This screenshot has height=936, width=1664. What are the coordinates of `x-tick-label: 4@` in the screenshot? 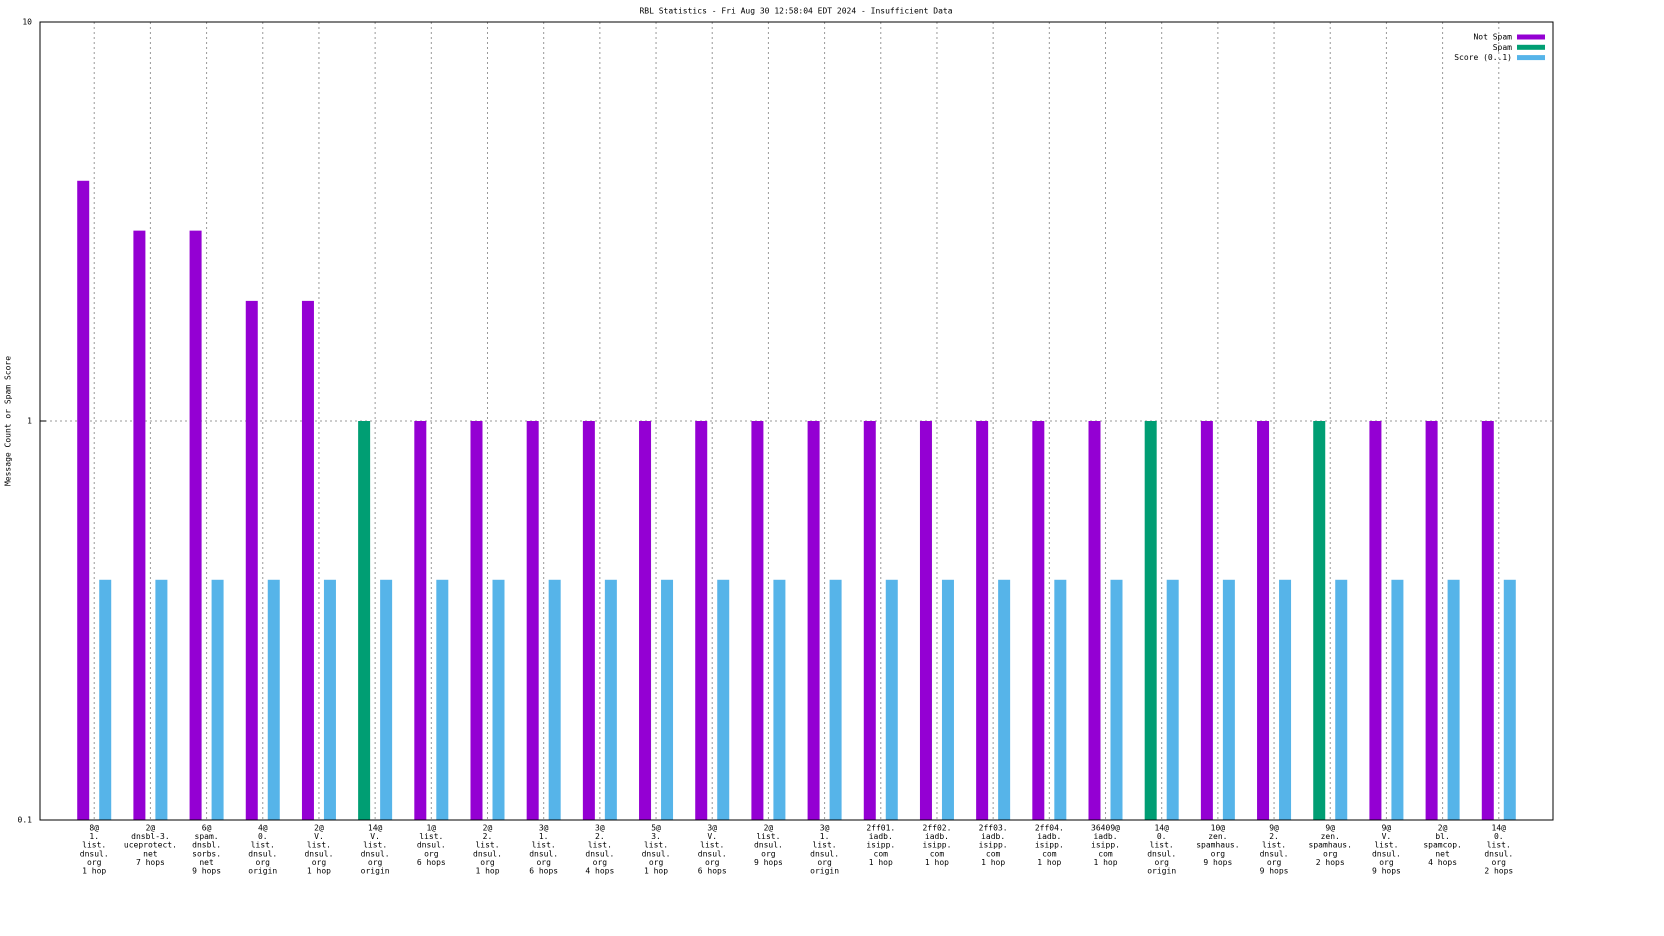 It's located at (263, 828).